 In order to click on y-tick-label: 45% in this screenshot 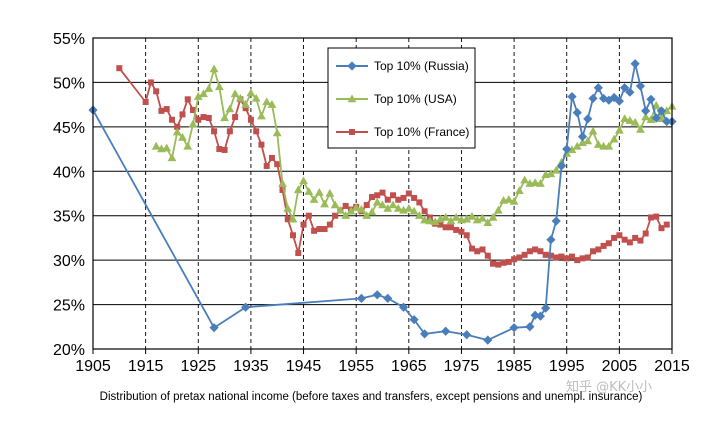, I will do `click(69, 128)`.